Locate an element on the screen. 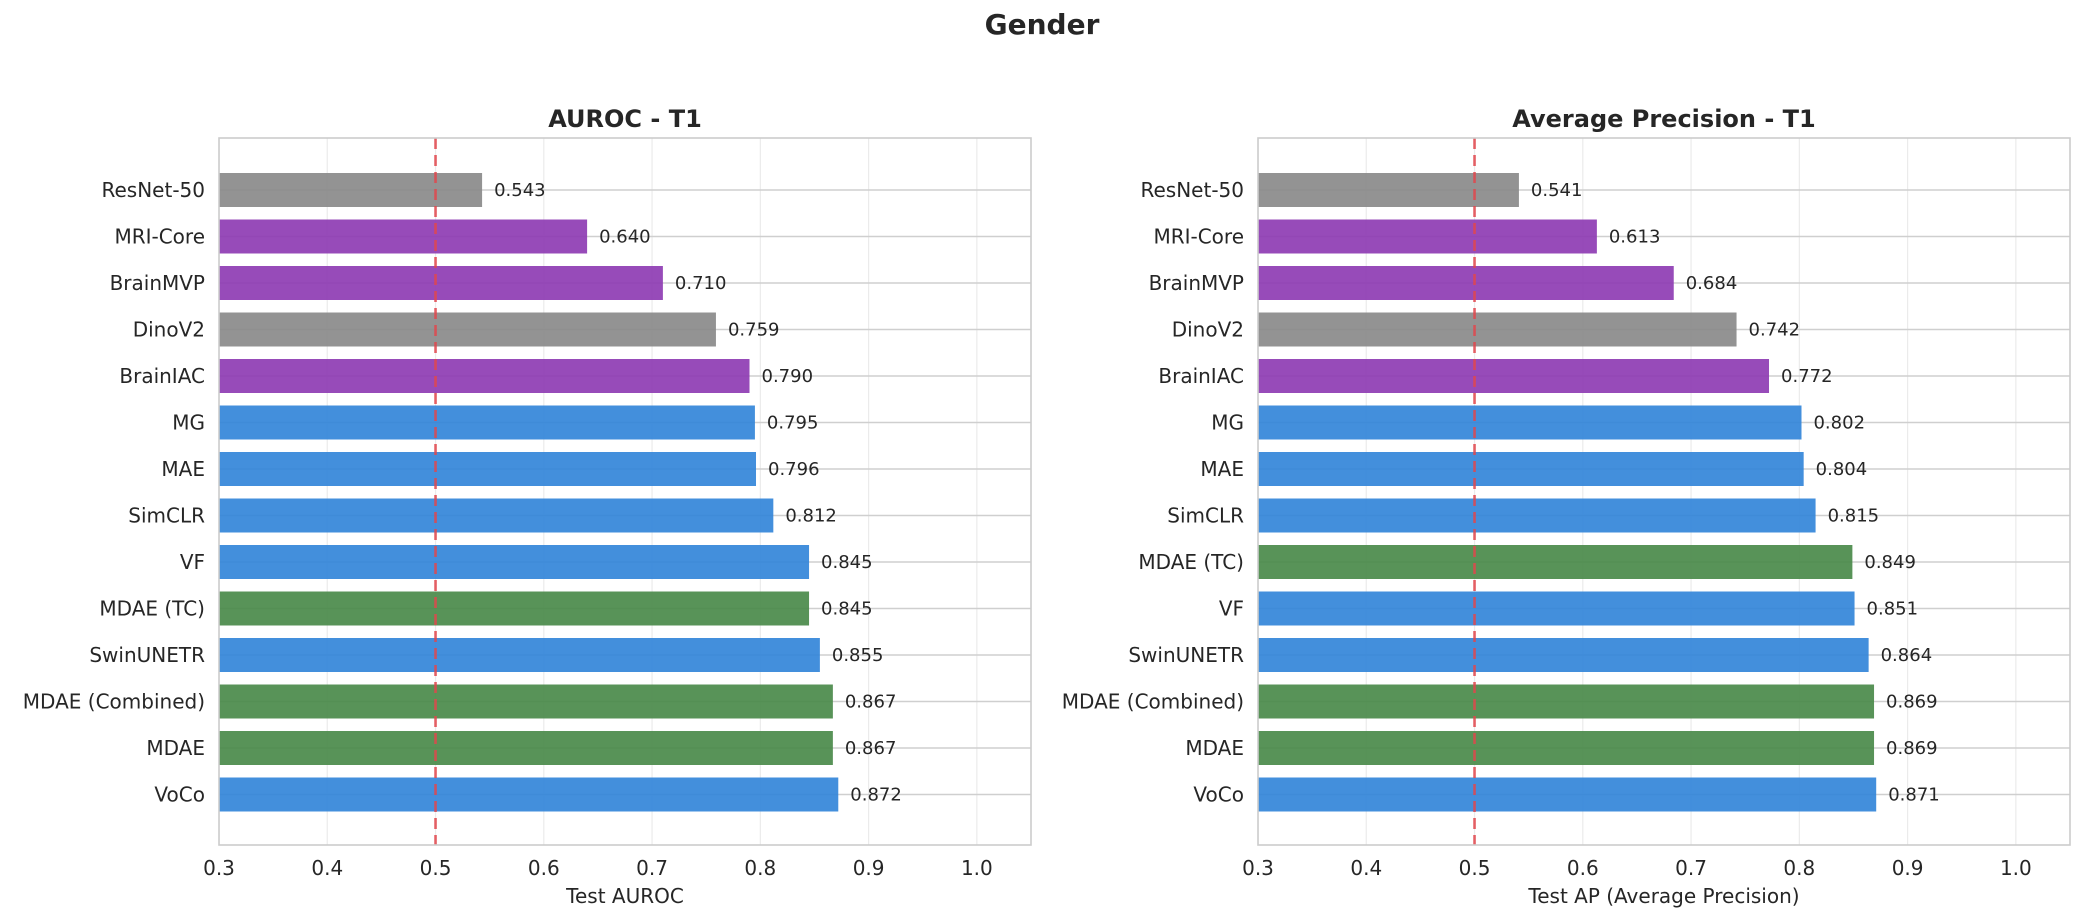 This screenshot has width=2084, height=923. x-axis-label: Test AUROC is located at coordinates (624, 896).